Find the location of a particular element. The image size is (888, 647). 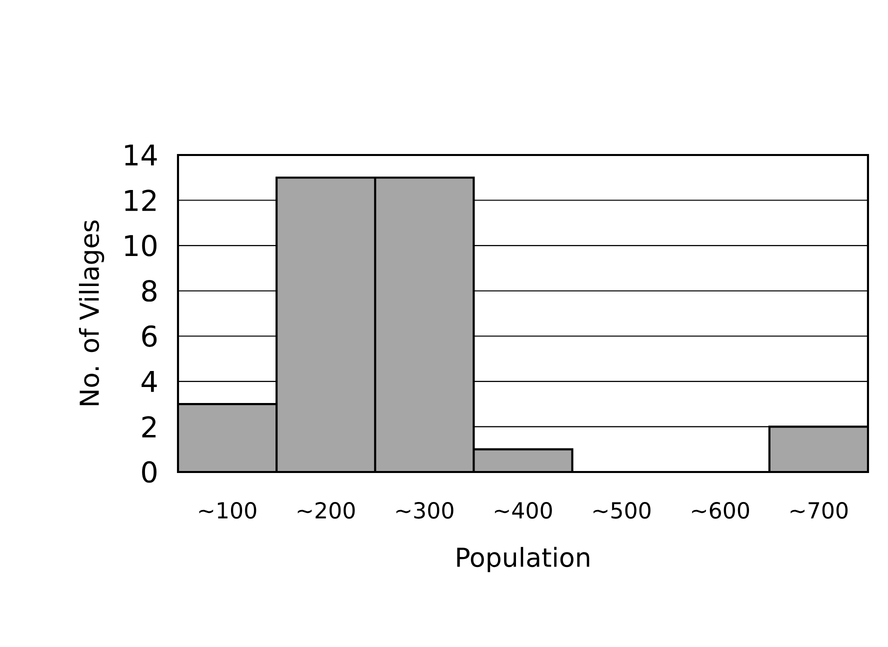

x-tick-label: ∼700 is located at coordinates (819, 510).